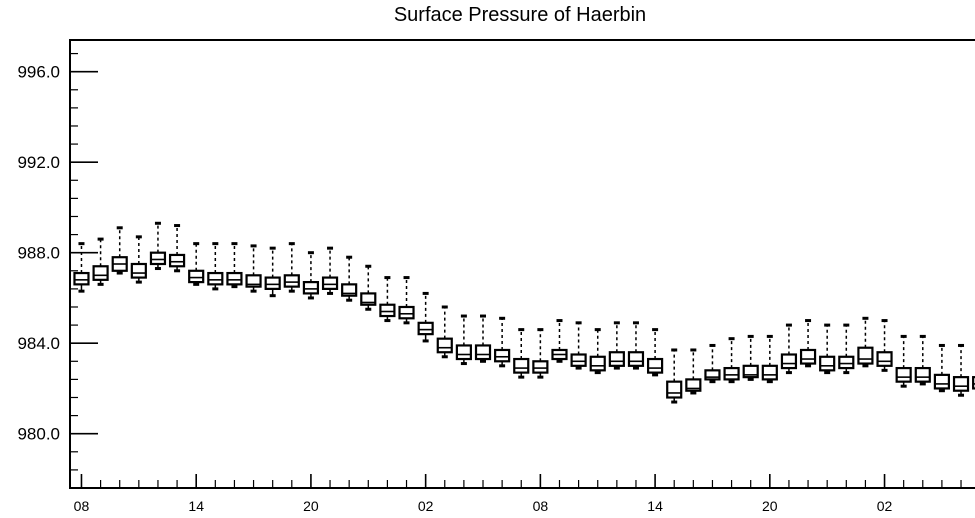 This screenshot has width=975, height=518. I want to click on x-axis: 081420020814200208, so click(518, 494).